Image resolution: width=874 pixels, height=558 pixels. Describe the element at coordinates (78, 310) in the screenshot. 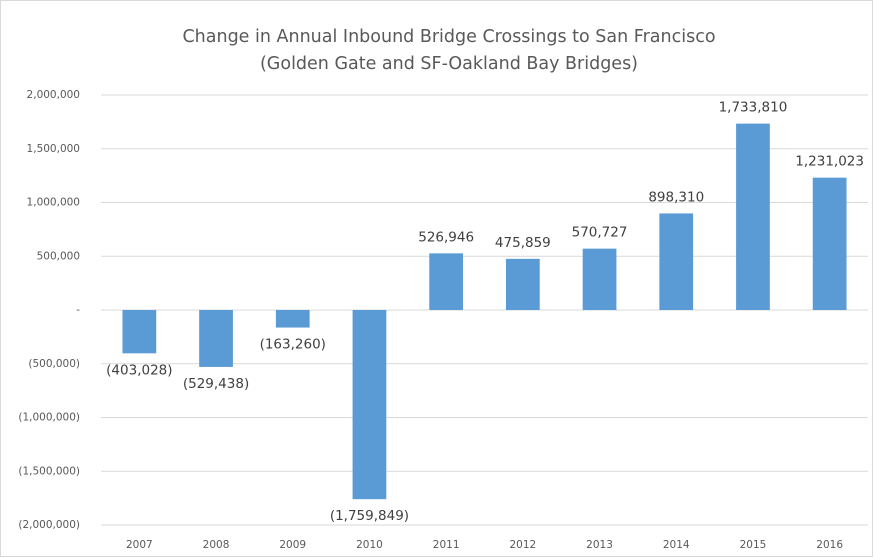

I see `y-tick-label: -` at that location.